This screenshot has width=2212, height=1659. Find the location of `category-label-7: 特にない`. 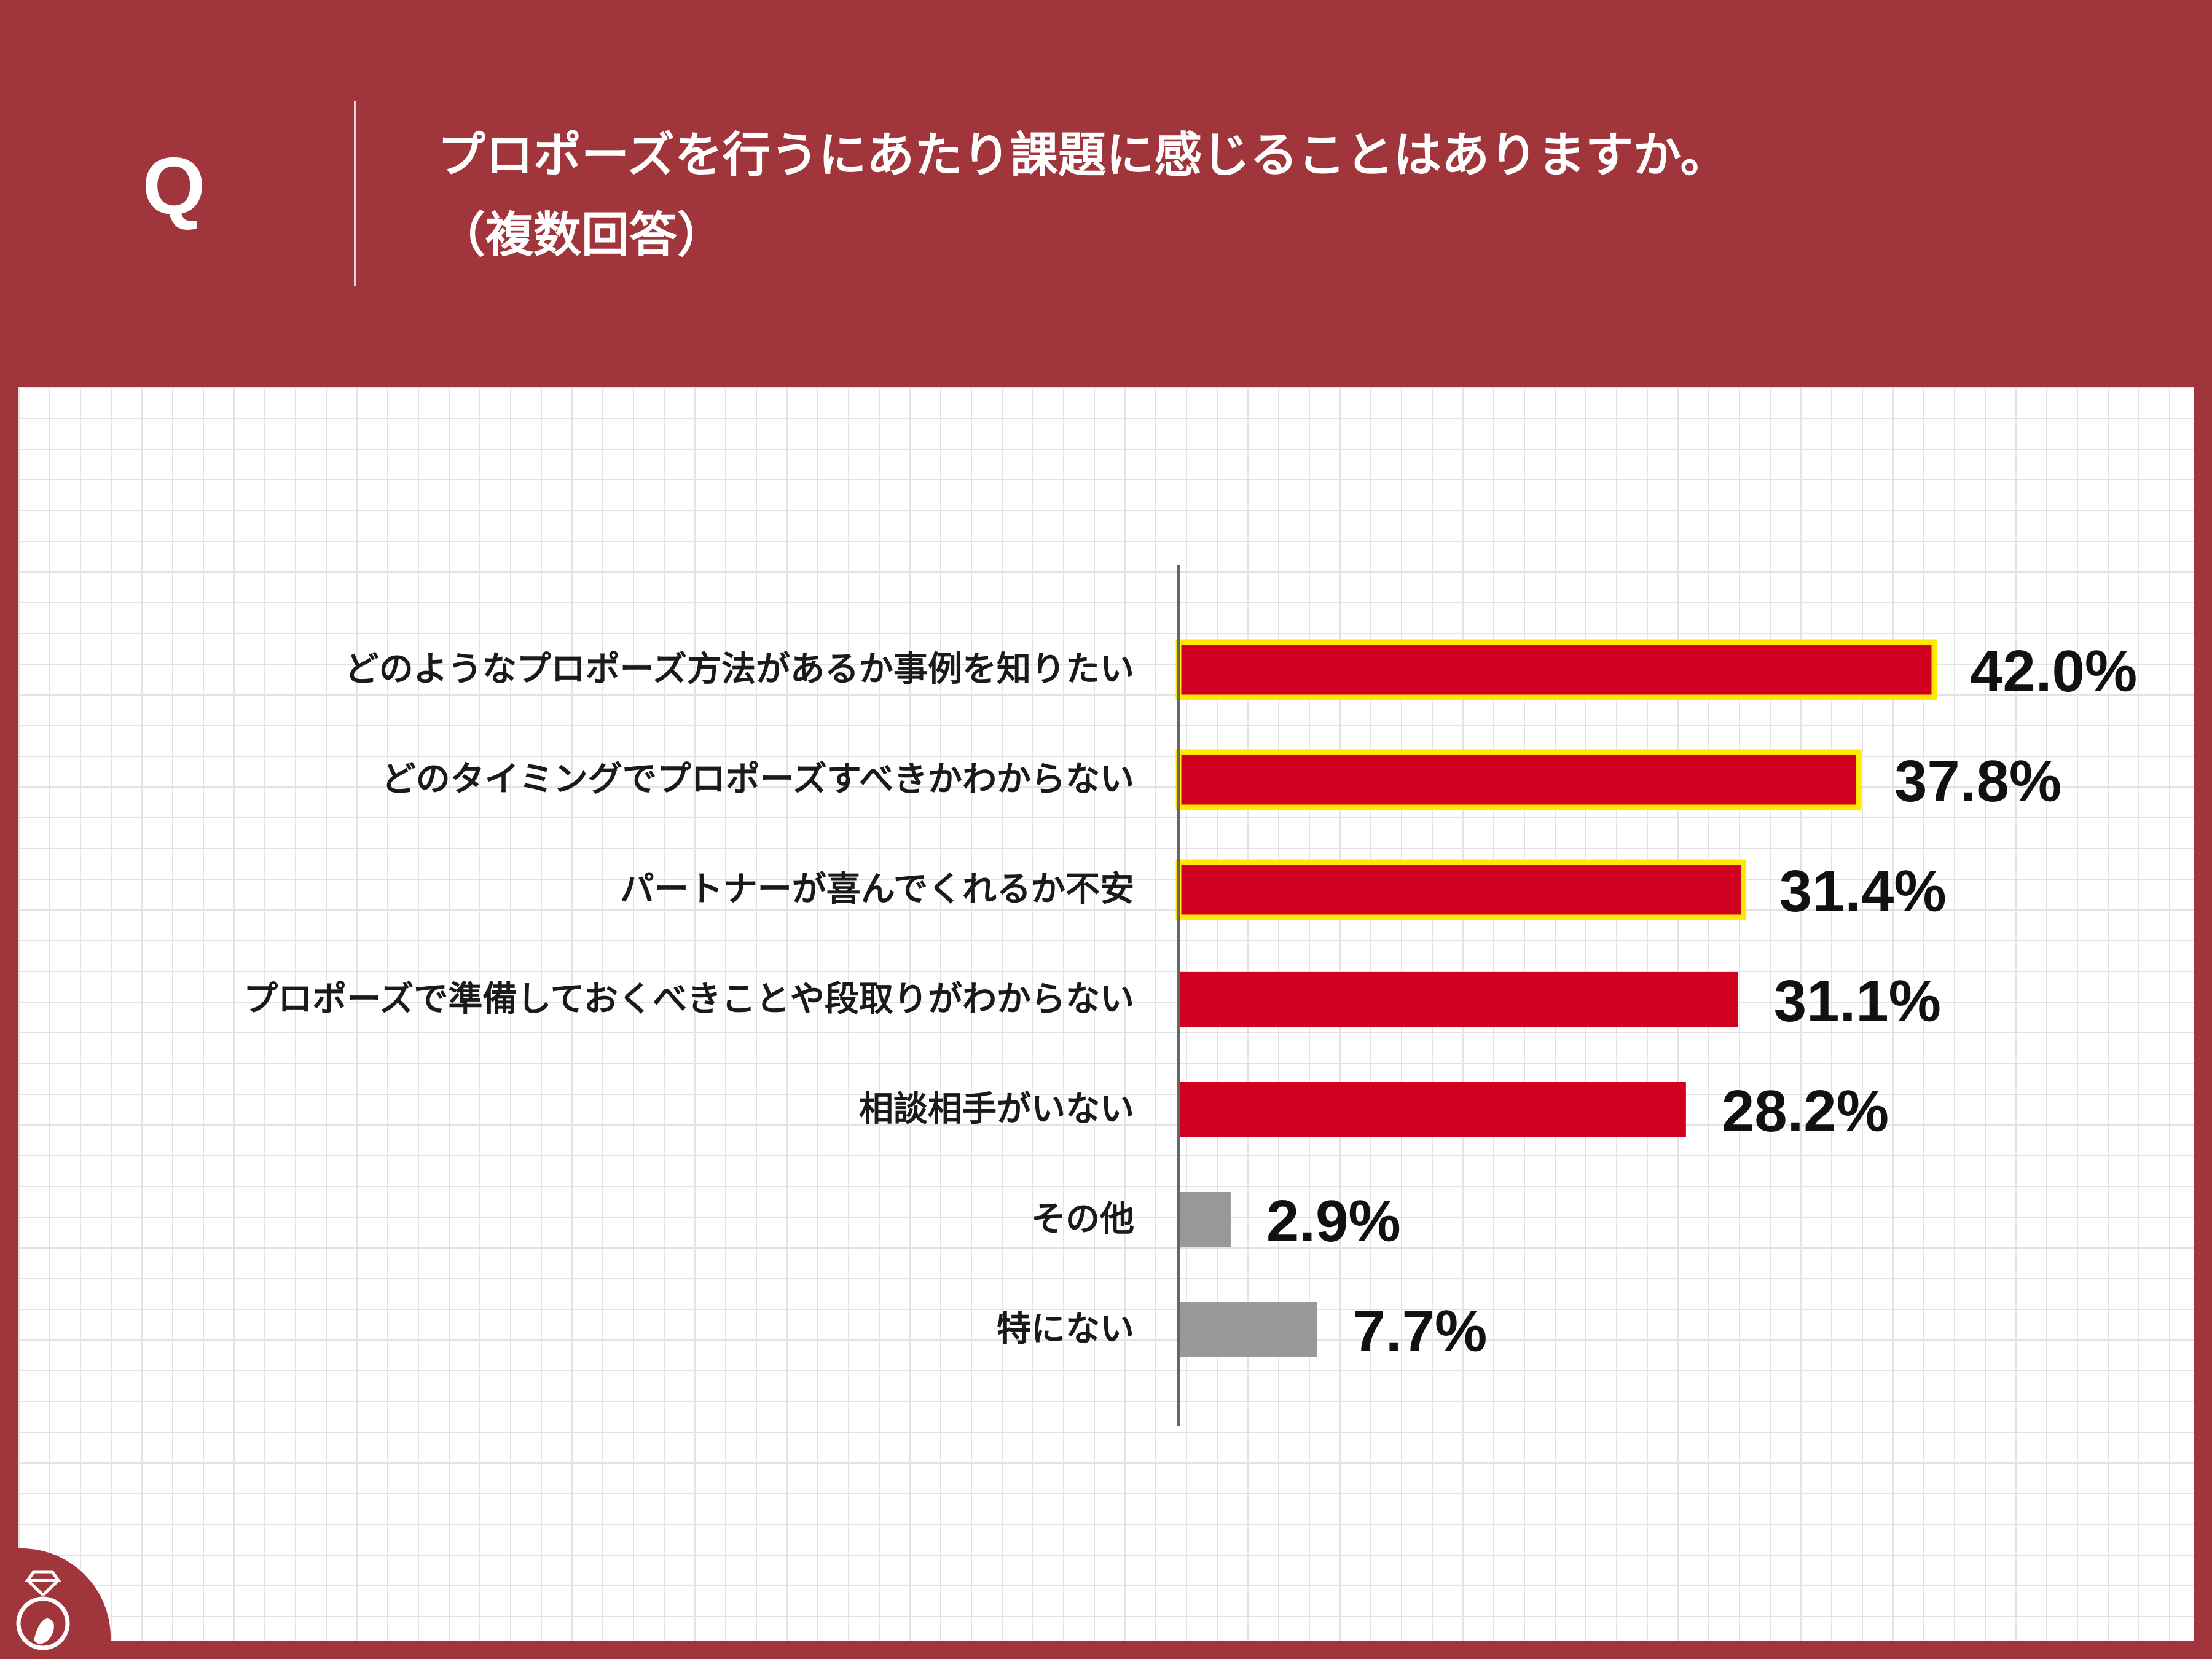

category-label-7: 特にない is located at coordinates (1065, 1329).